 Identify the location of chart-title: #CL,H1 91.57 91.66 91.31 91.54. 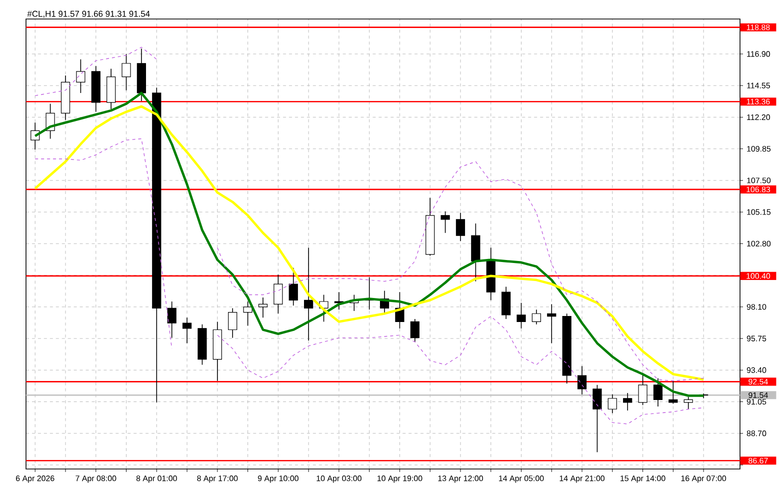
(88, 14).